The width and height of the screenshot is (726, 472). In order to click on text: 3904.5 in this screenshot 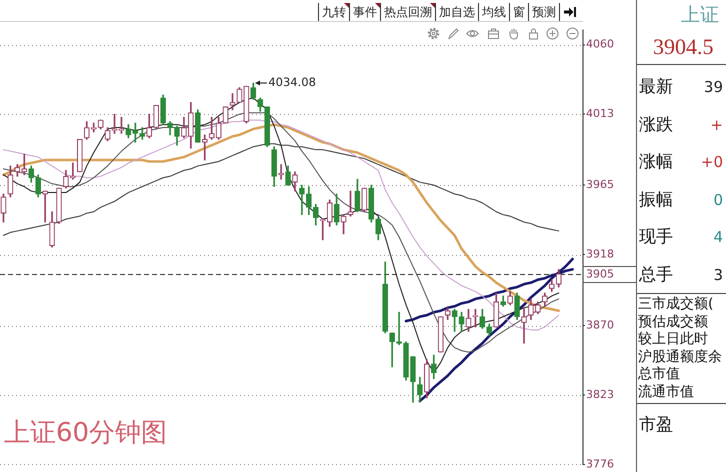, I will do `click(683, 46)`.